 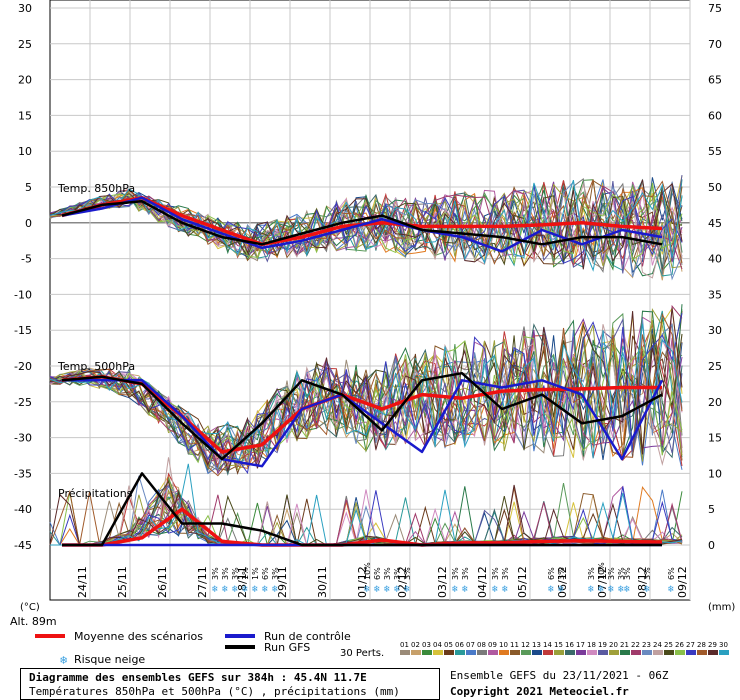 I want to click on right-tick-label: 35, so click(x=715, y=294).